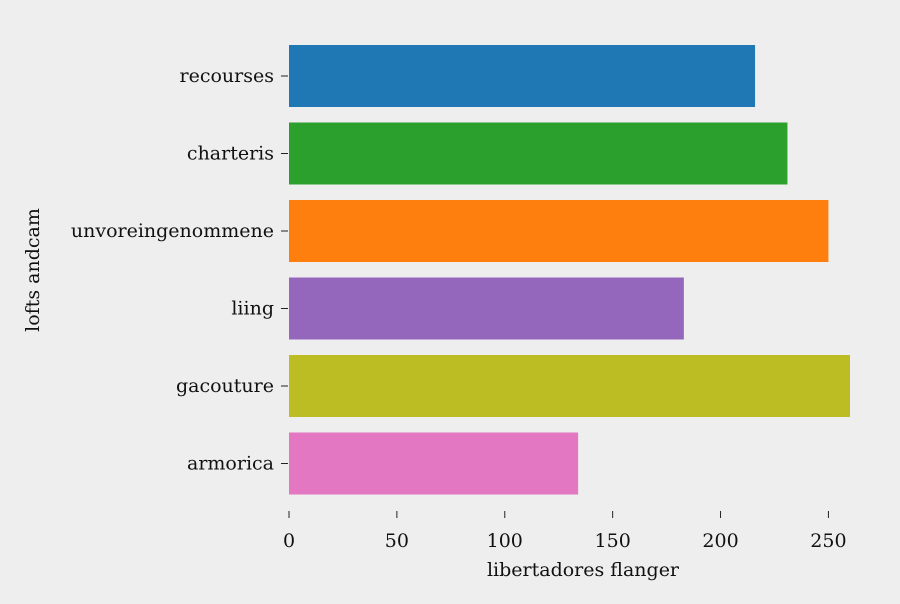 The height and width of the screenshot is (604, 900). I want to click on x-tick-label: 100, so click(505, 541).